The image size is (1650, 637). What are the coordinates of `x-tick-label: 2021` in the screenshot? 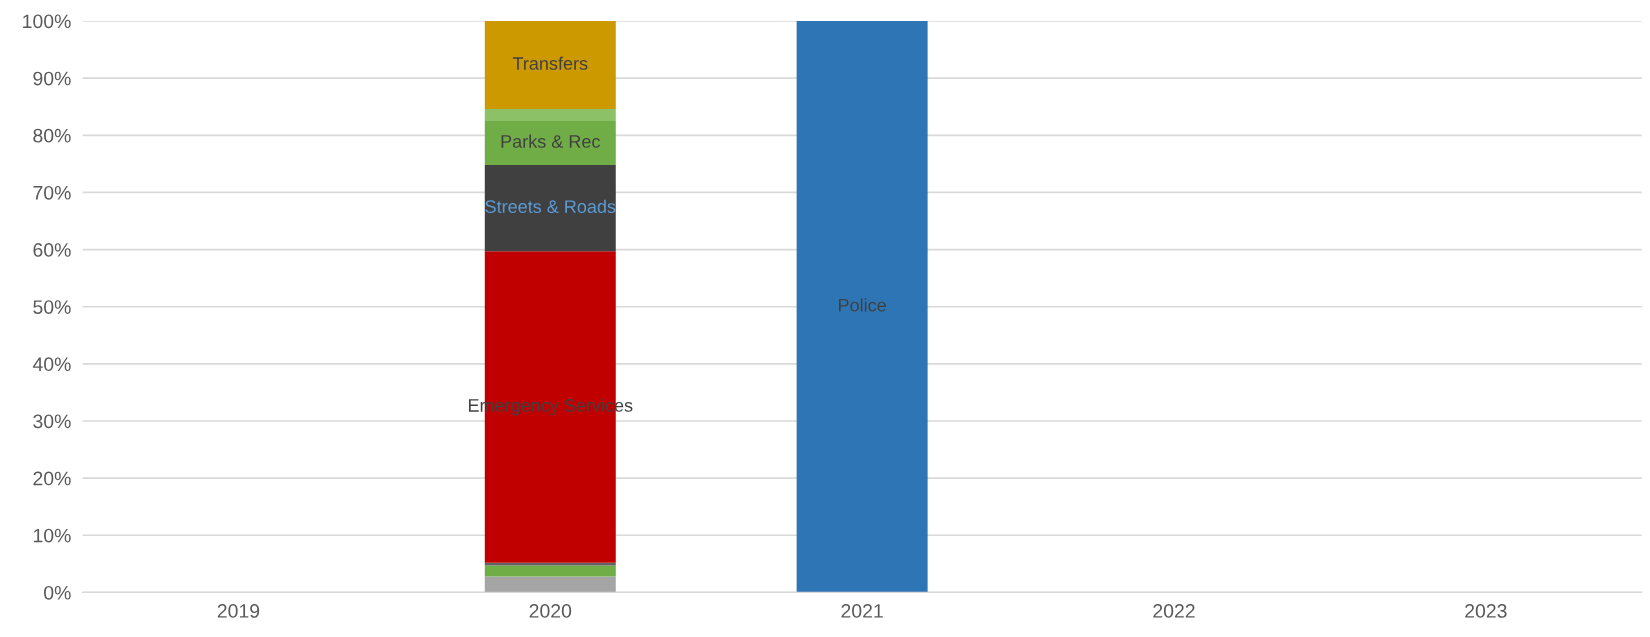 It's located at (862, 611).